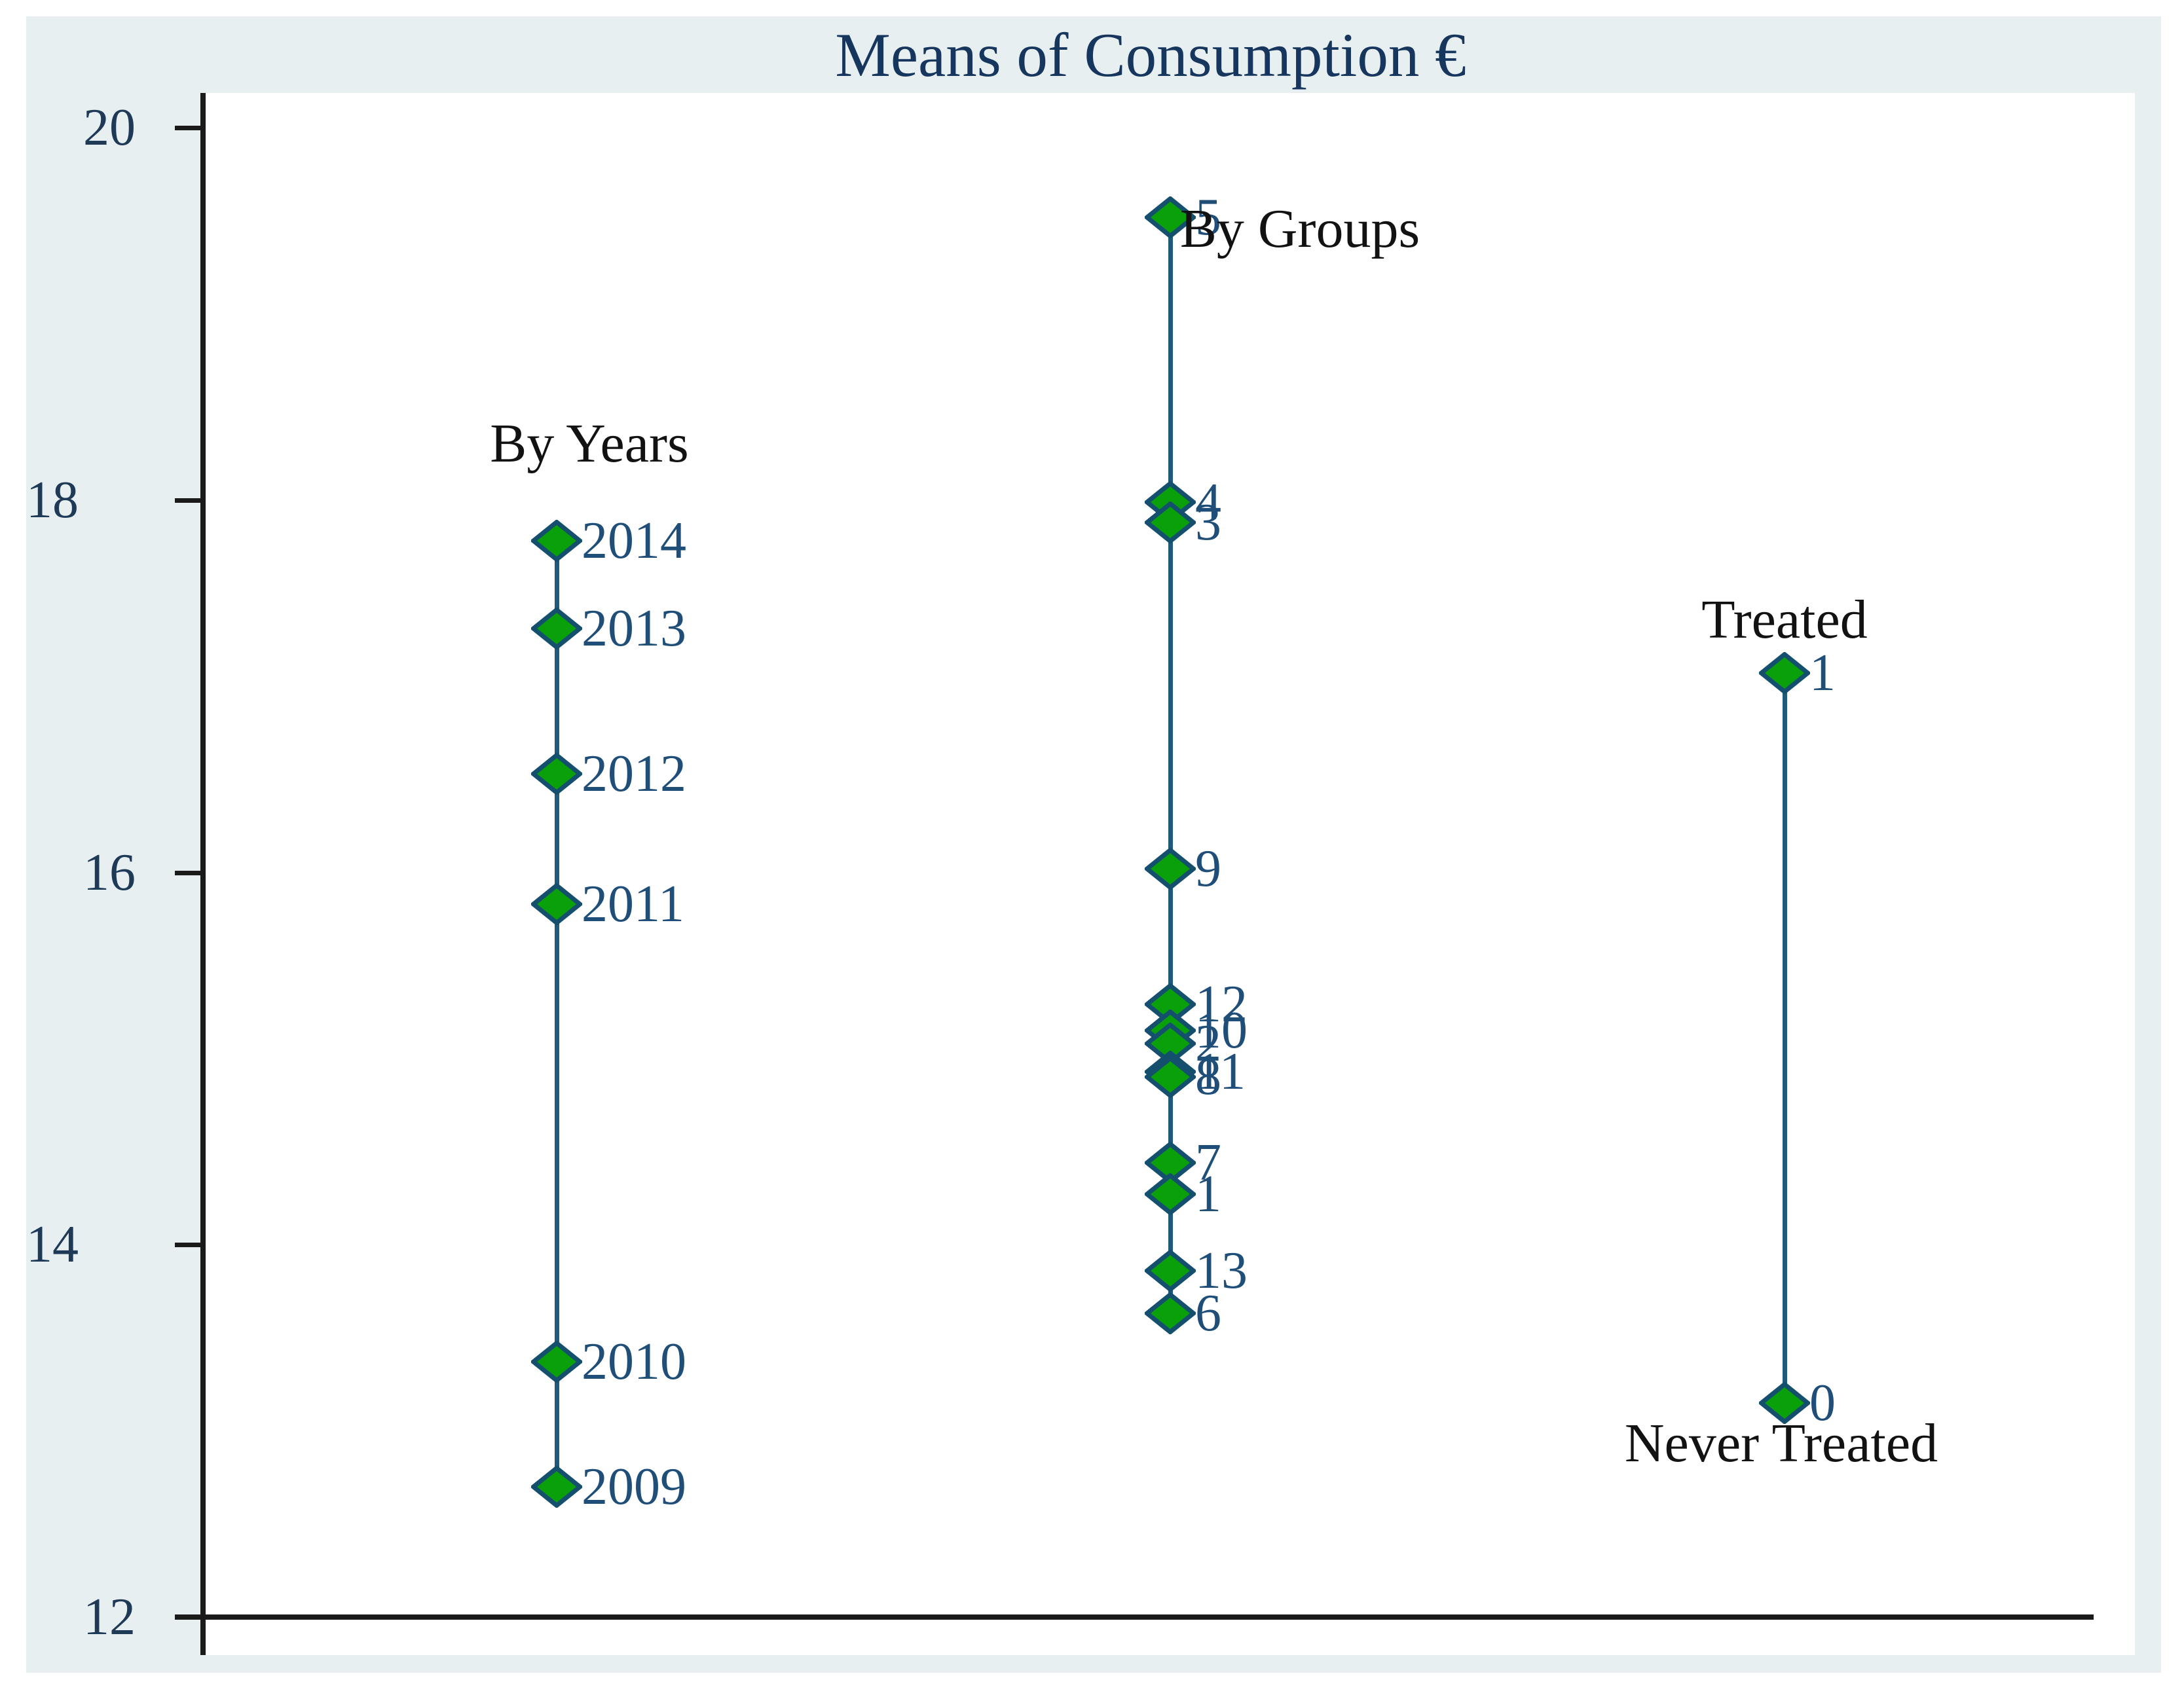  Describe the element at coordinates (1208, 1044) in the screenshot. I see `data-point-label: 2` at that location.